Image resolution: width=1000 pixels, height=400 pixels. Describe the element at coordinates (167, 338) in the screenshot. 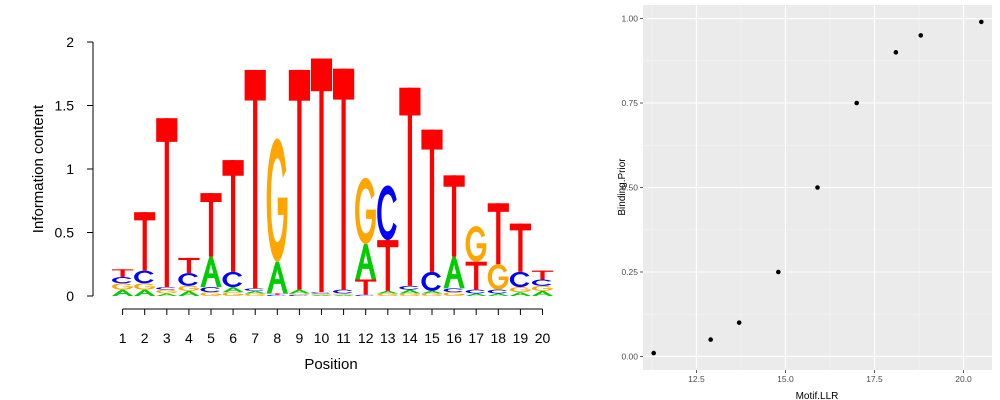

I see `logo-x-tick-label: 3` at that location.